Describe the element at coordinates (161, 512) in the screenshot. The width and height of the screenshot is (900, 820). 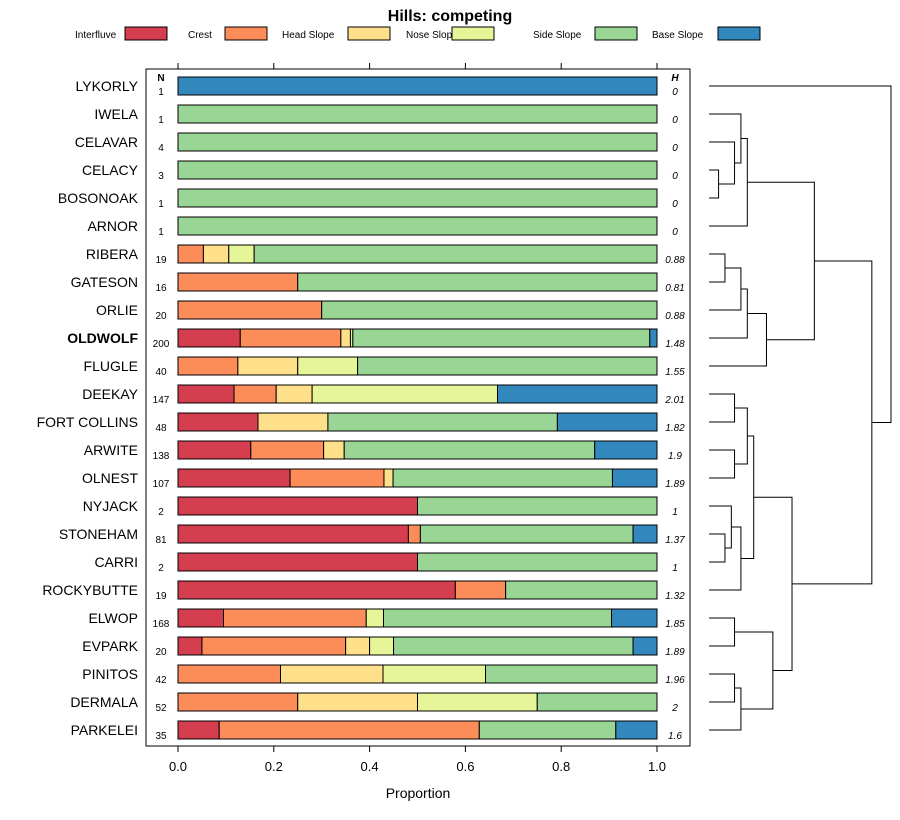
I see `n-value: 2` at that location.